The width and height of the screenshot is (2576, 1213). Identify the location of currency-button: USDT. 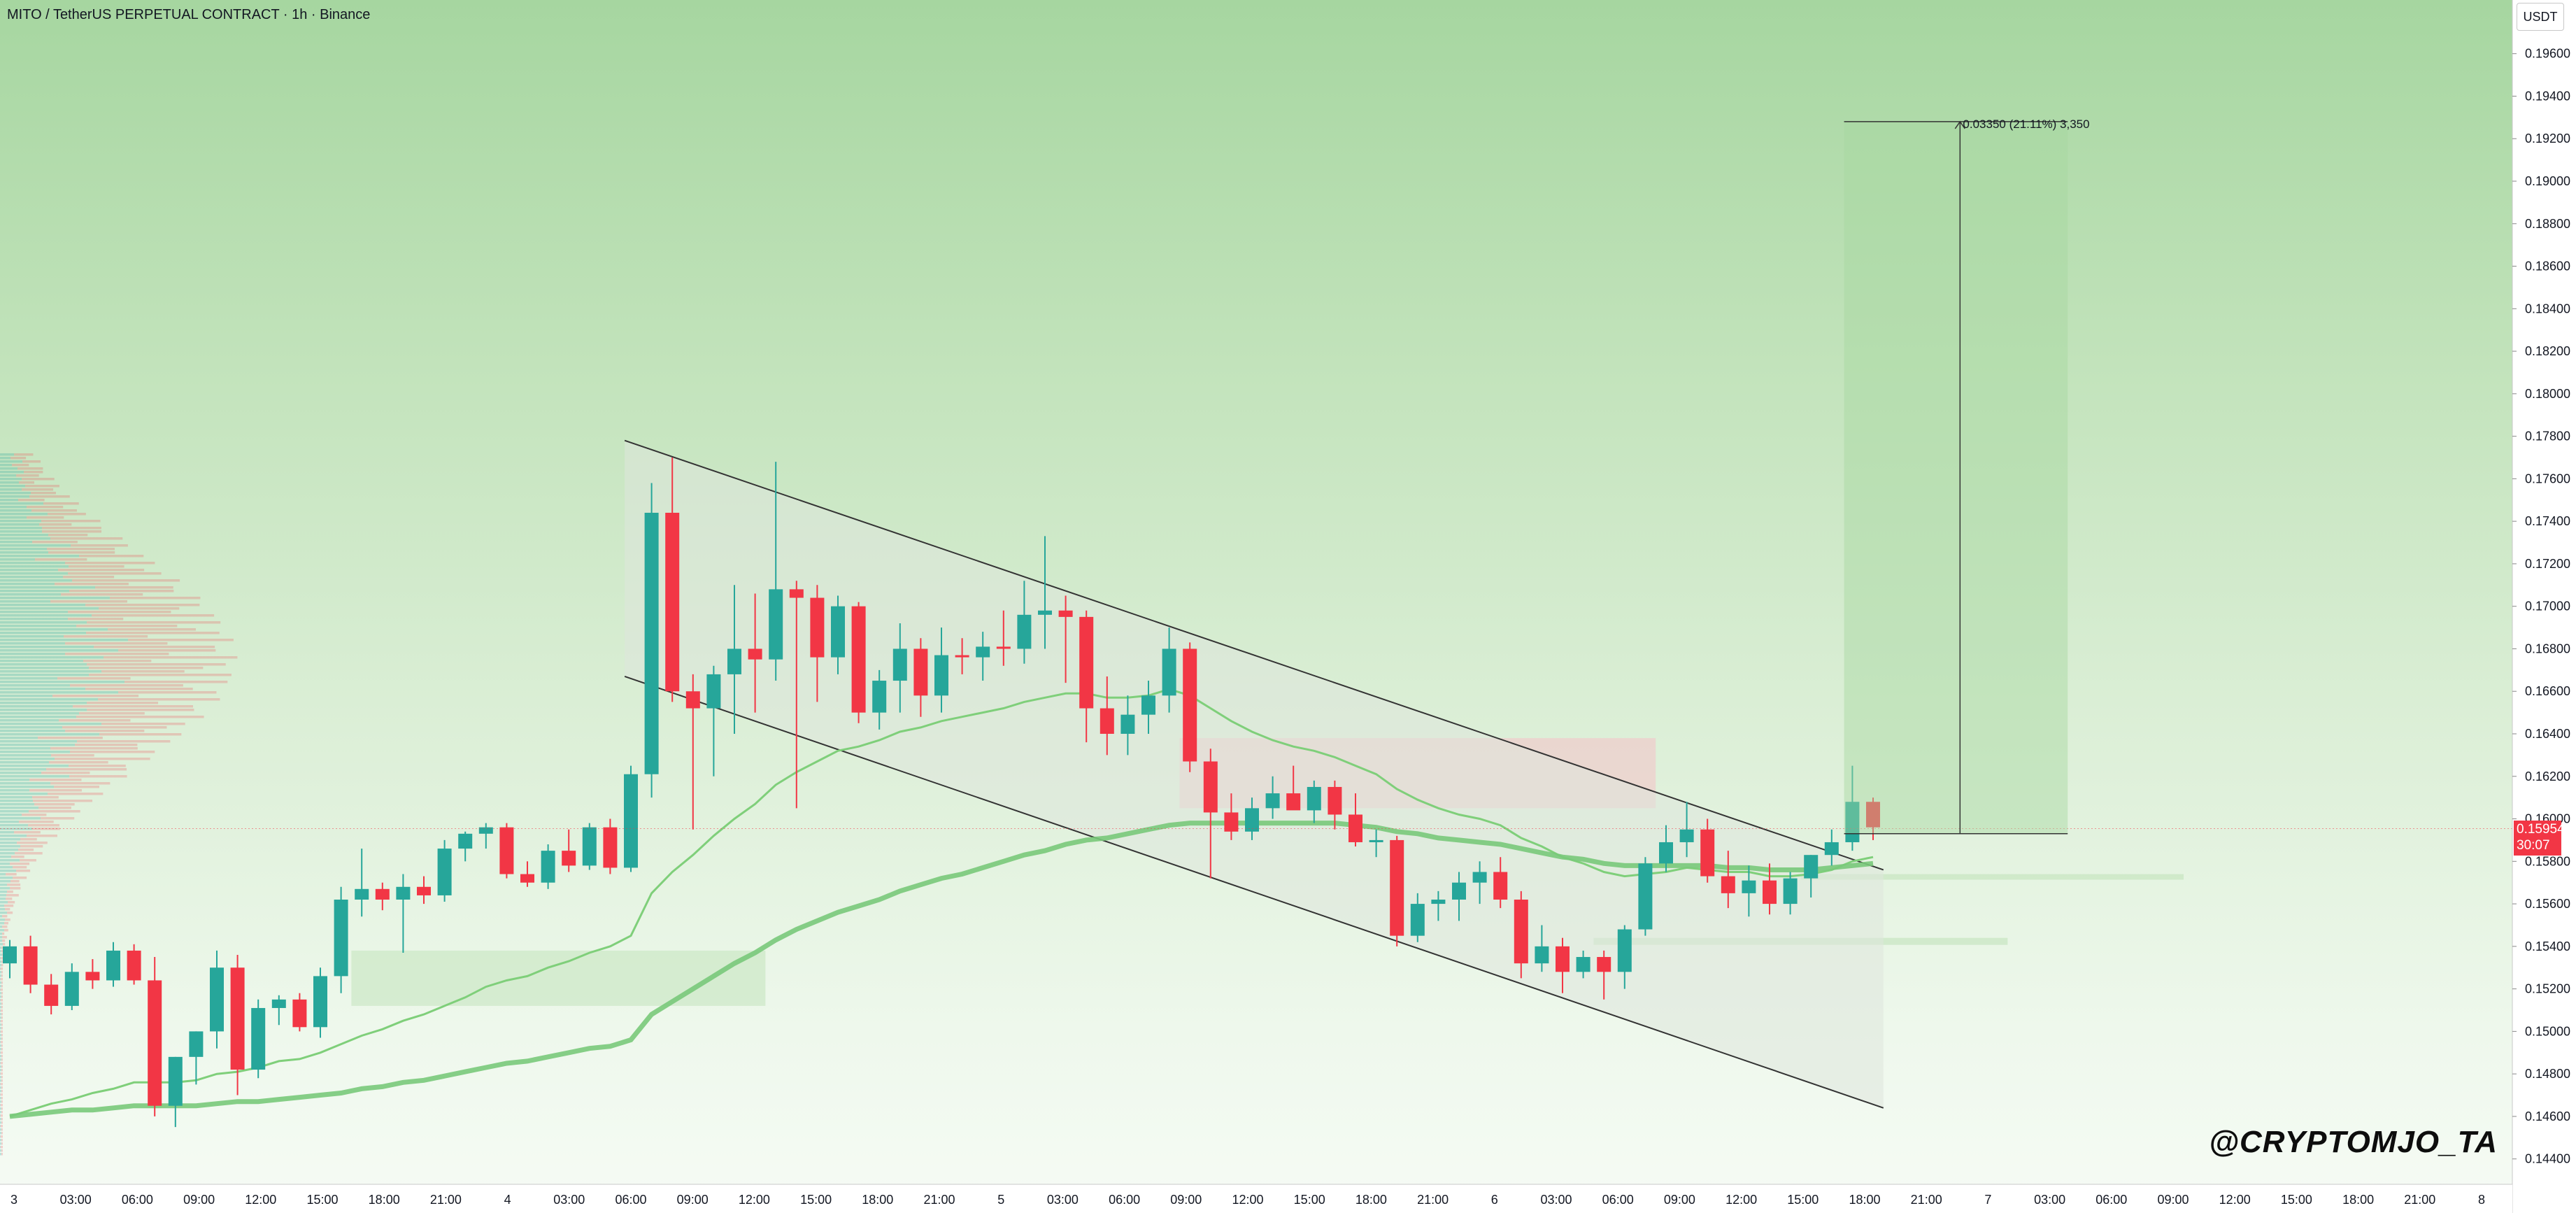
(2540, 17).